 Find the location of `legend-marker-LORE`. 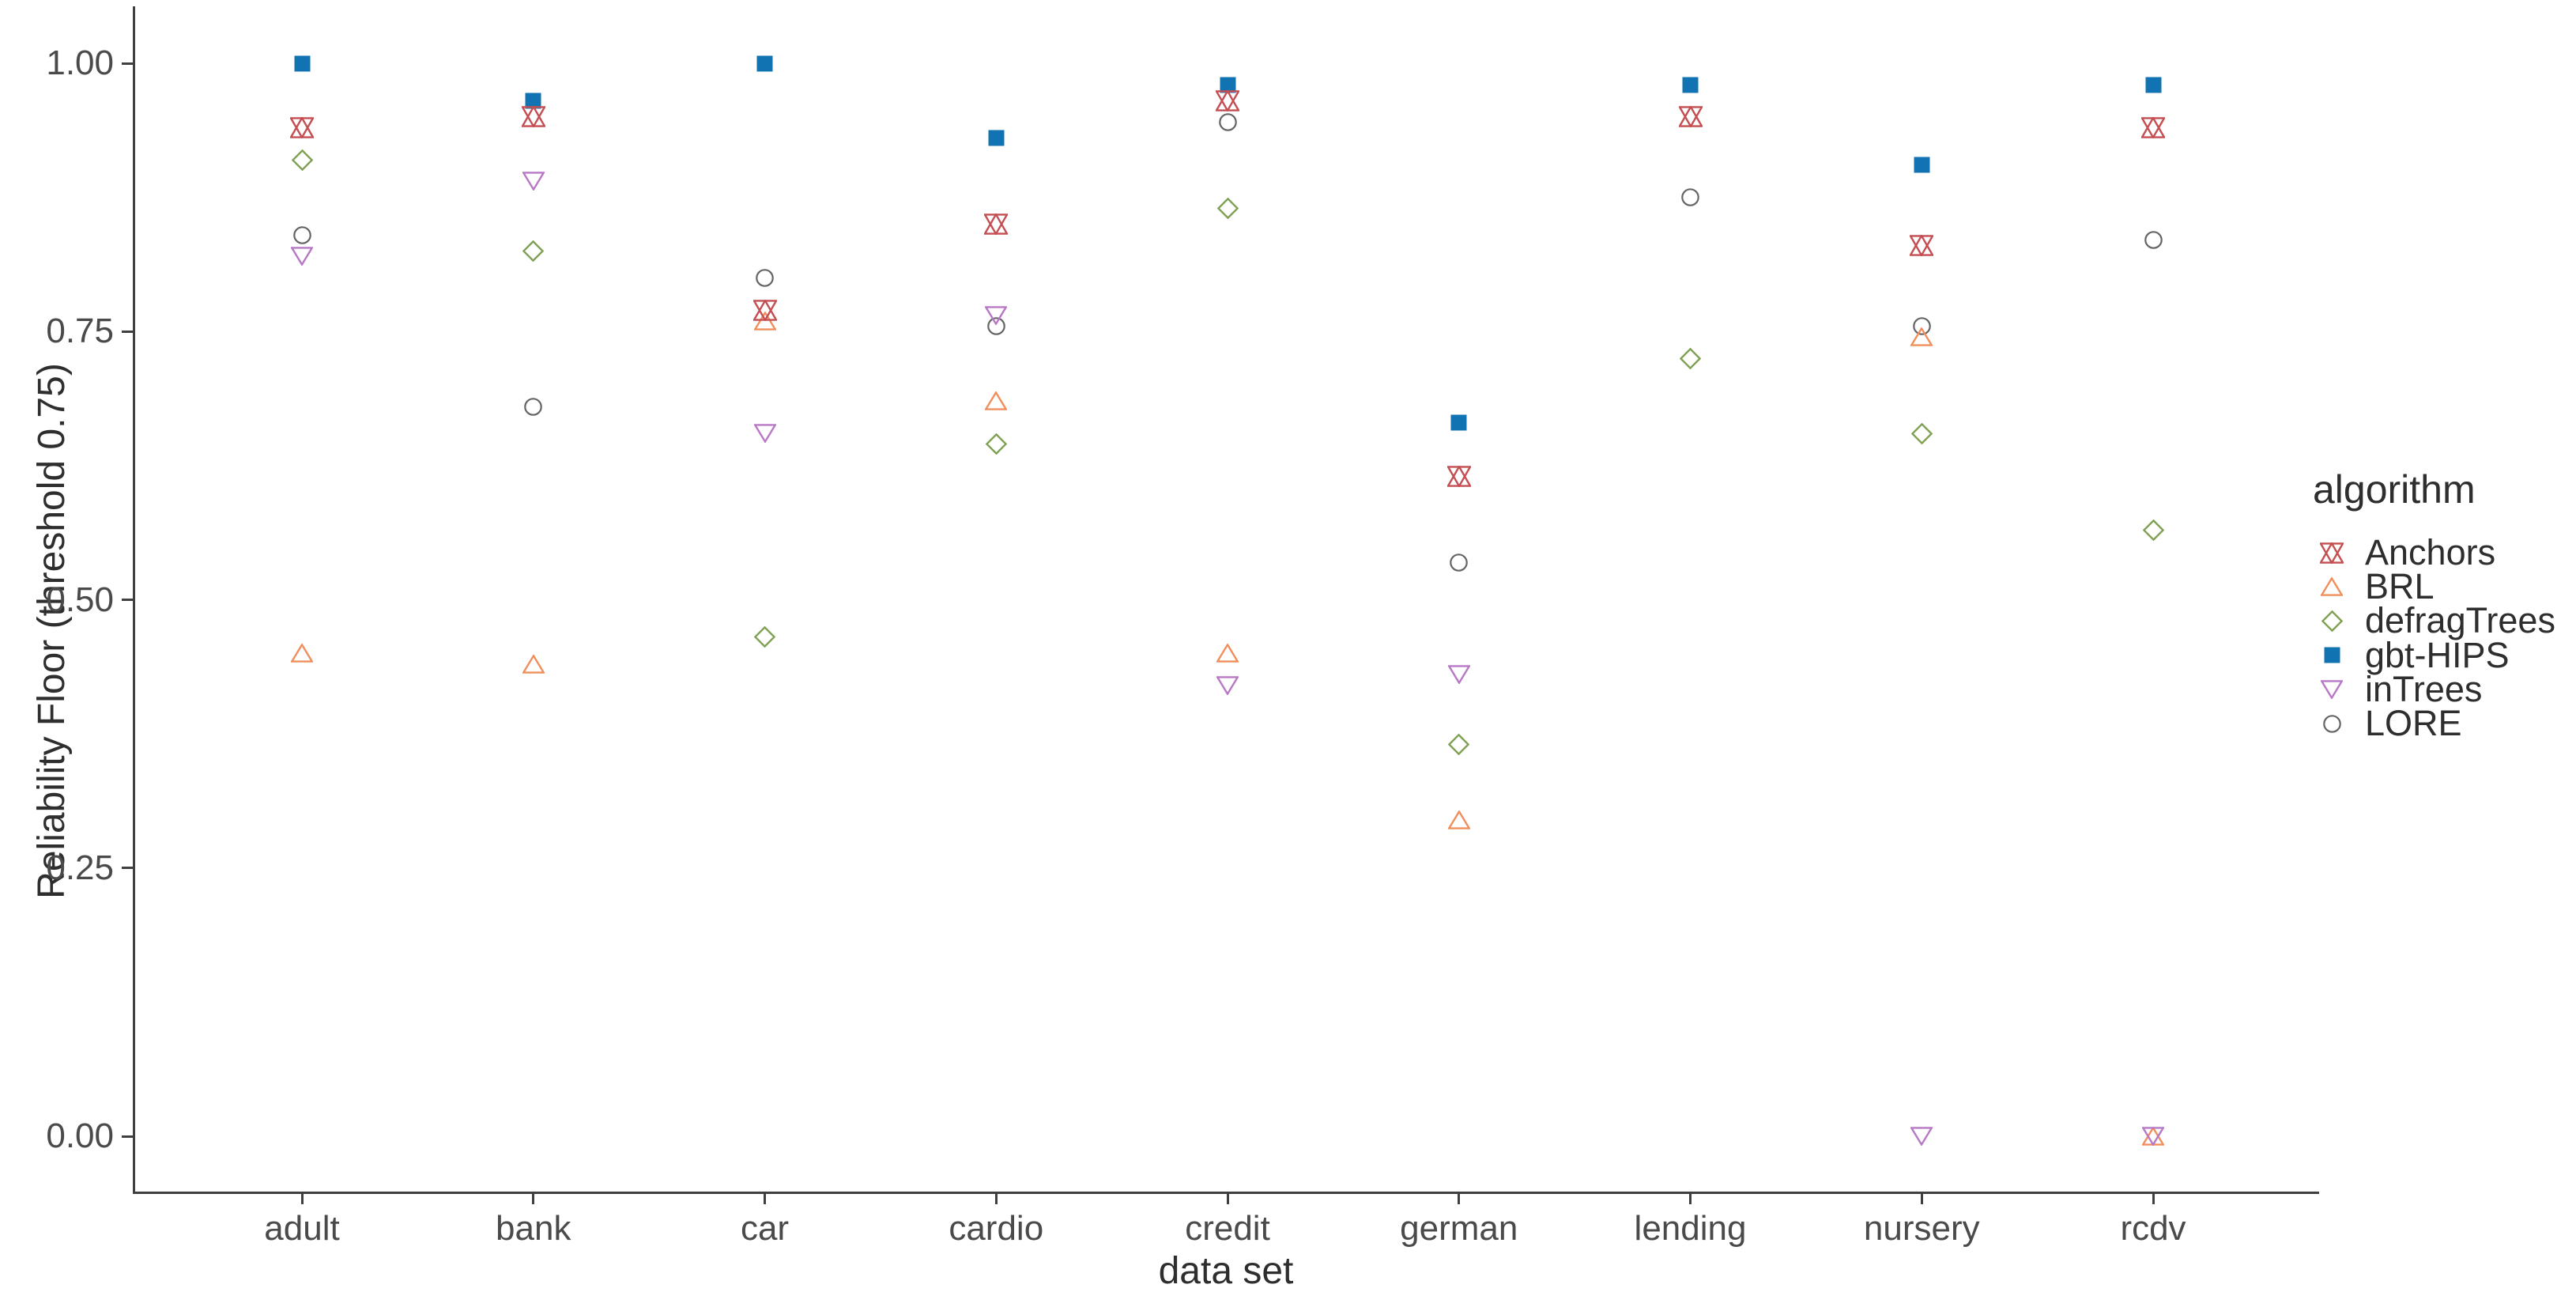

legend-marker-LORE is located at coordinates (2331, 723).